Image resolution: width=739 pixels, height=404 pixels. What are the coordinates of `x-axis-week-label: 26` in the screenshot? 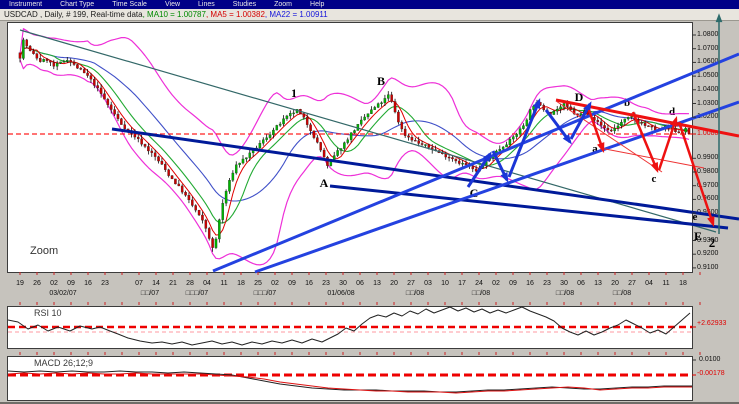 It's located at (37, 283).